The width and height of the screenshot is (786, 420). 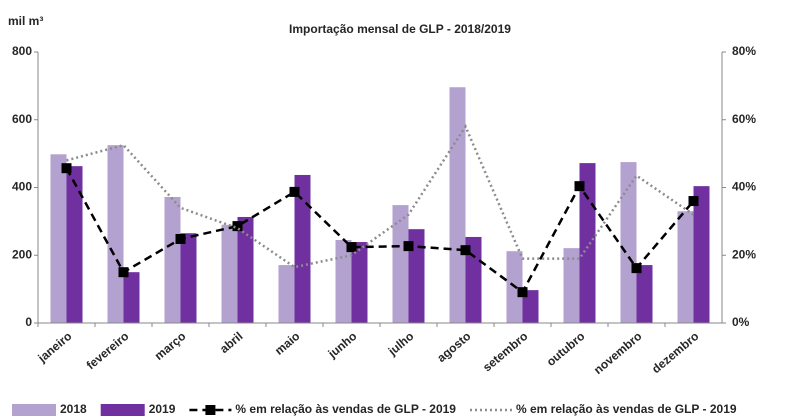 I want to click on x-tick-label: agosto, so click(x=453, y=347).